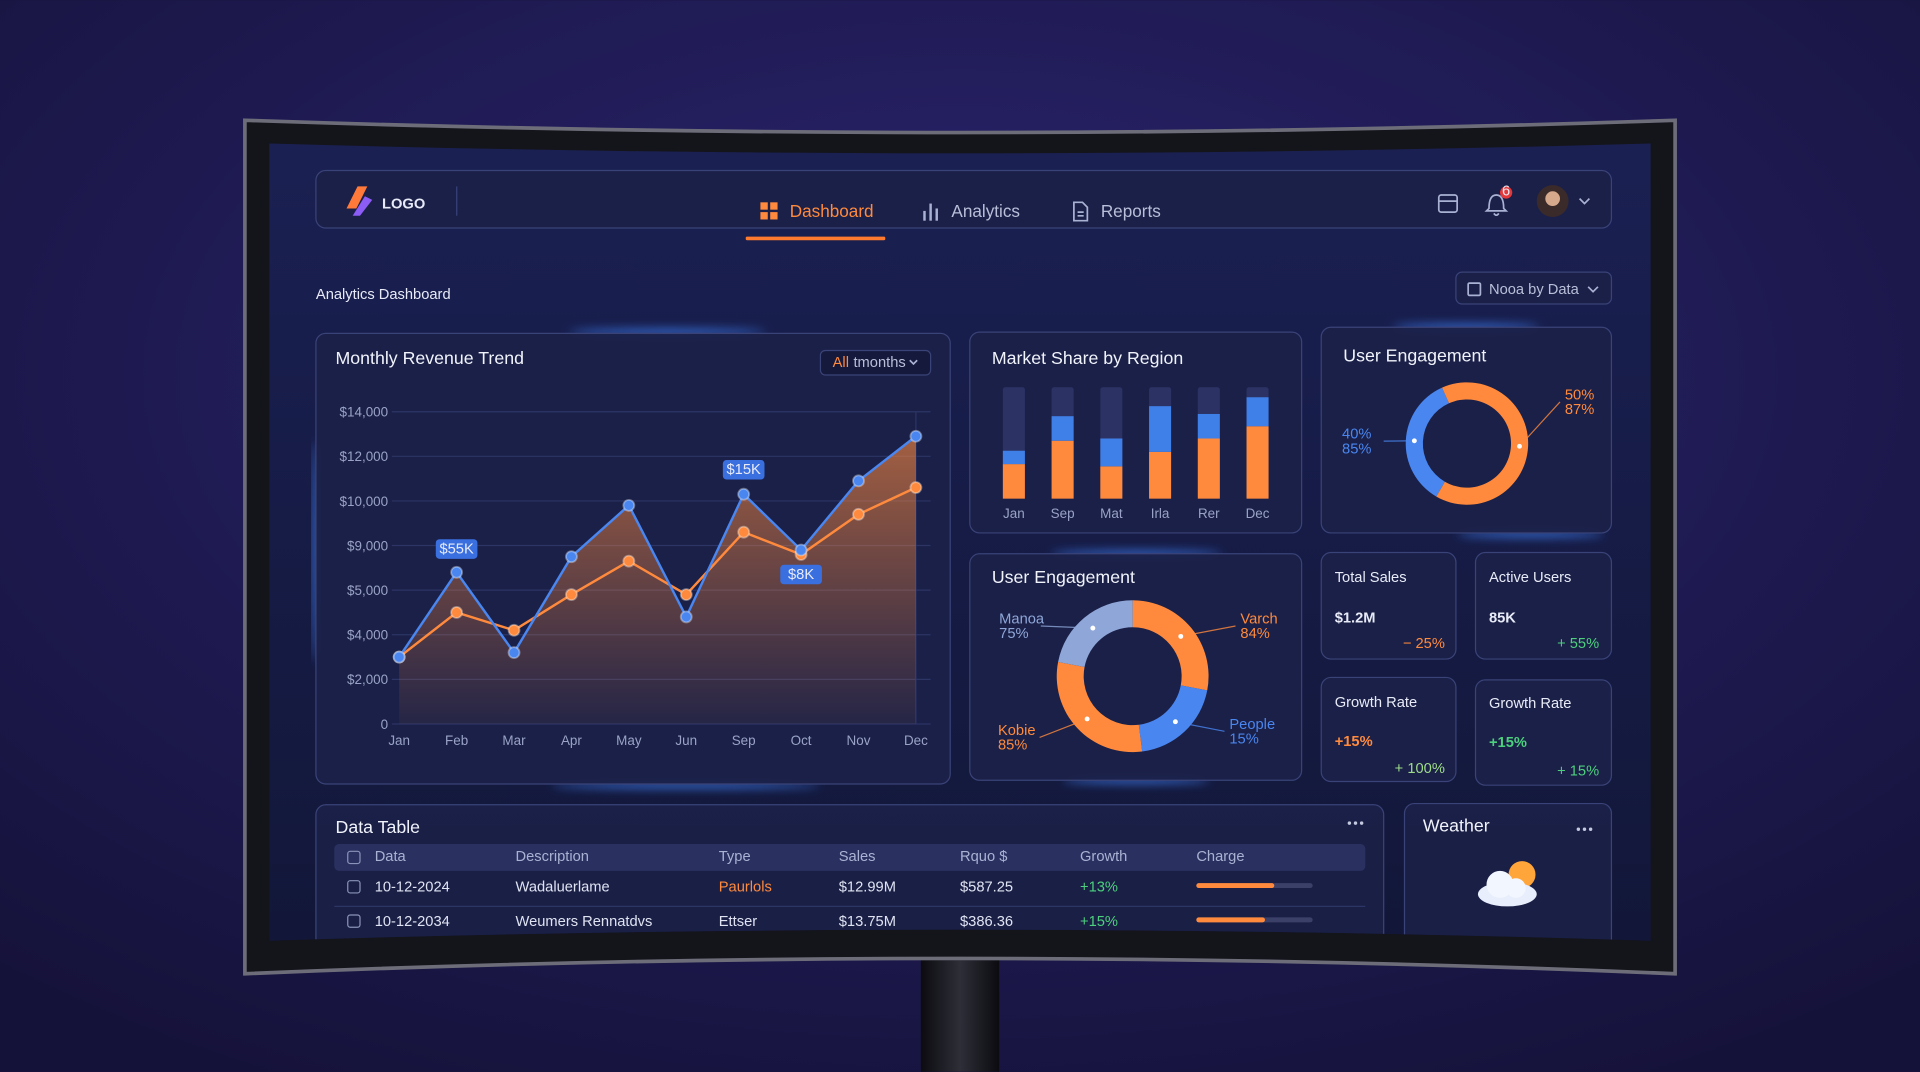  Describe the element at coordinates (801, 574) in the screenshot. I see `annotation-box` at that location.